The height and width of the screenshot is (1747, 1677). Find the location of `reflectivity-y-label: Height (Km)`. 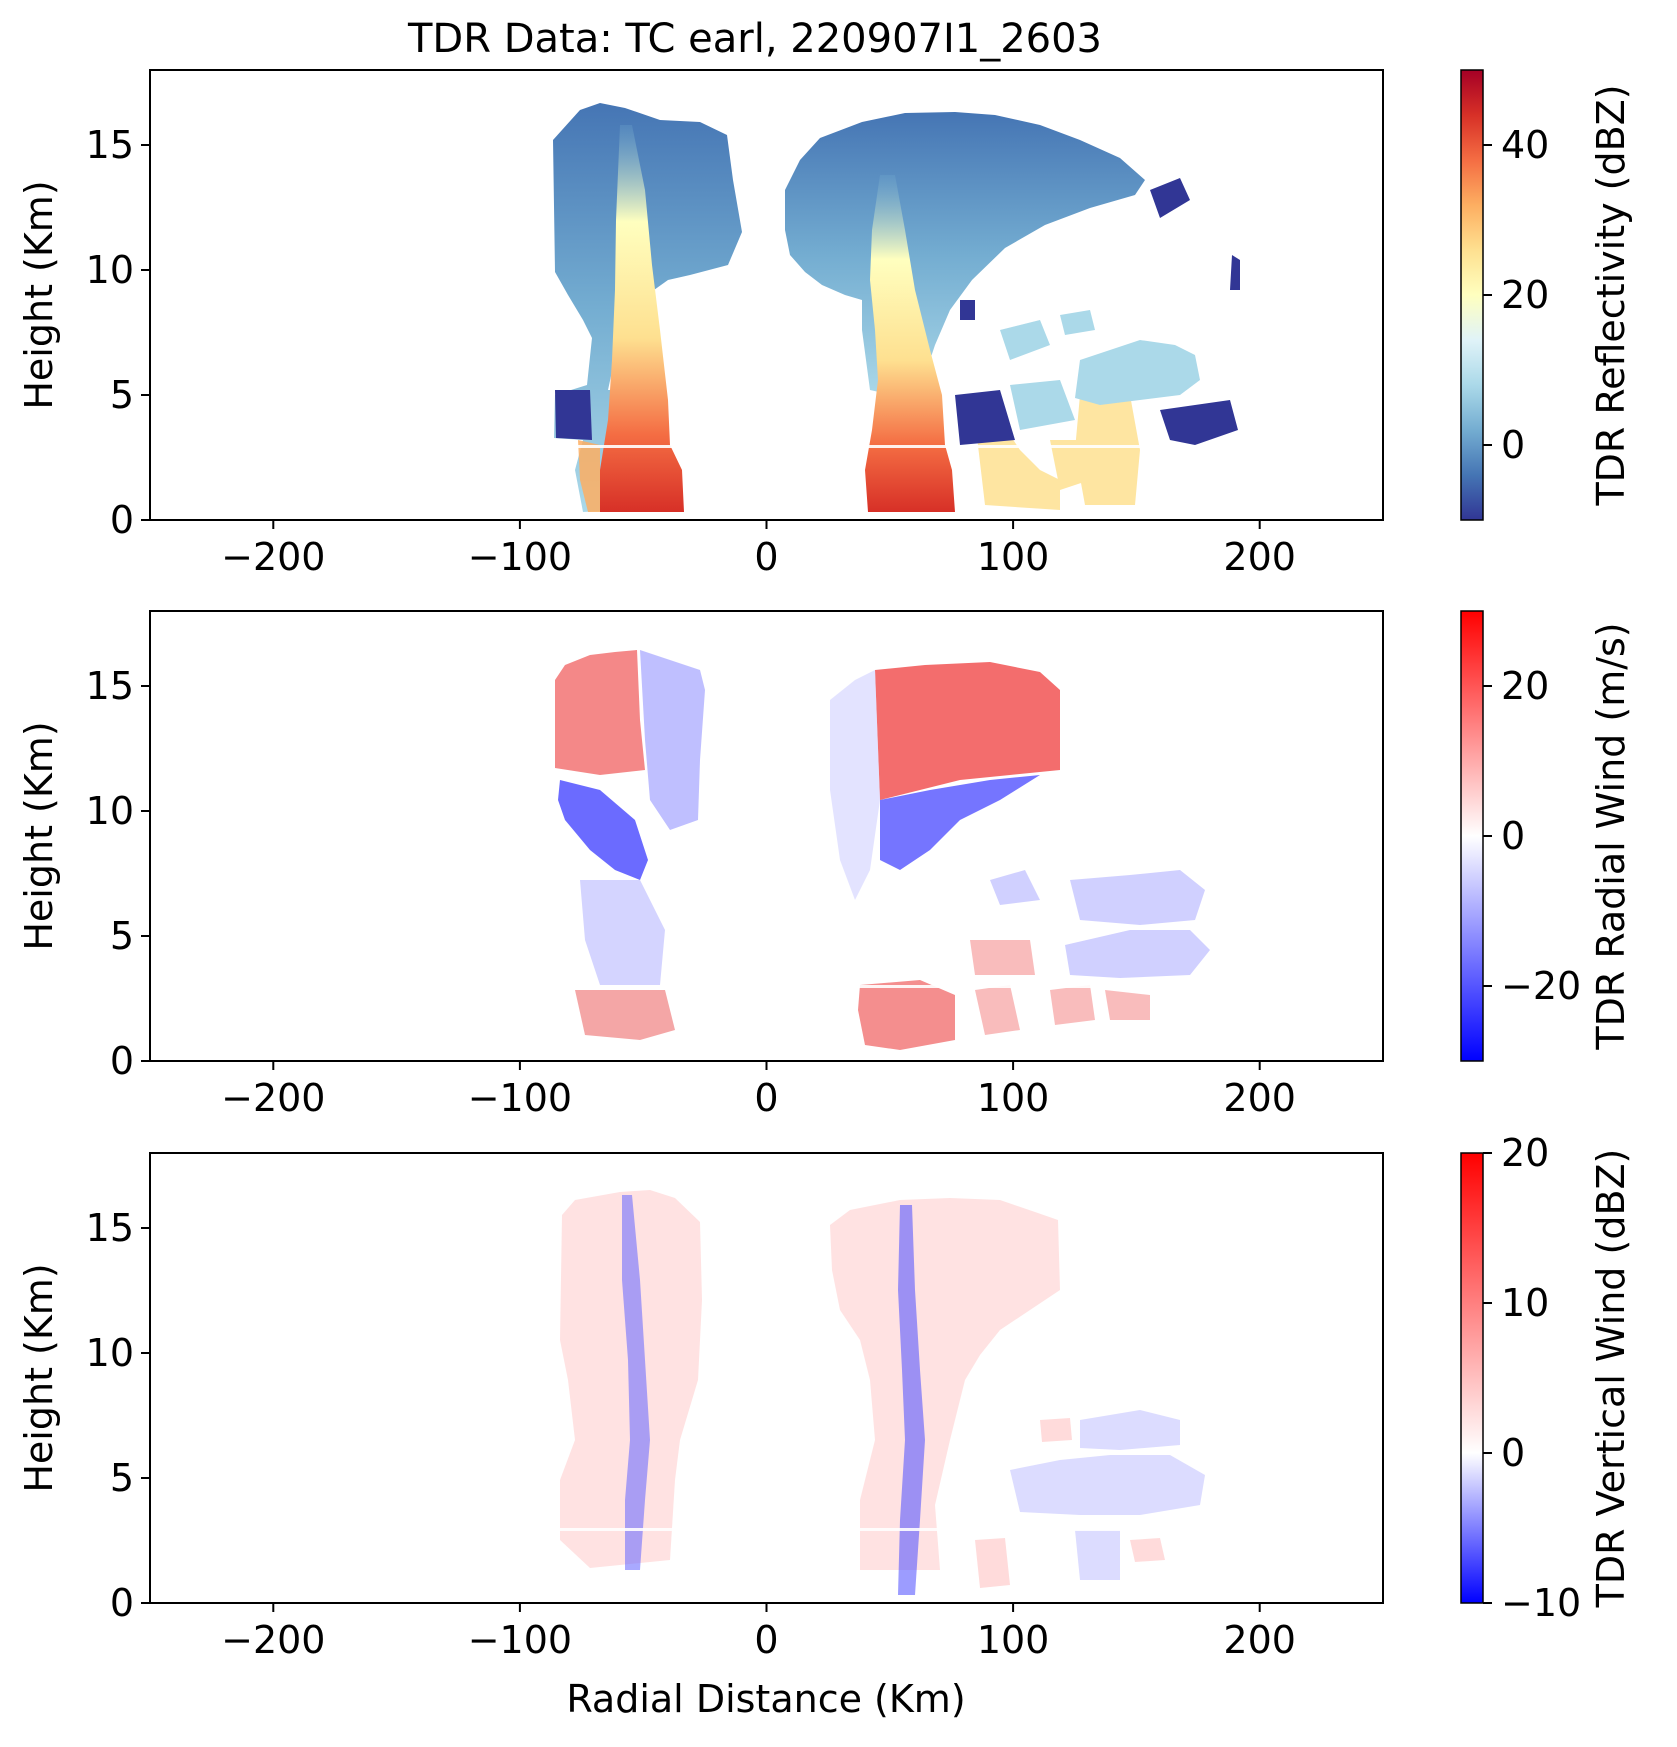

reflectivity-y-label: Height (Km) is located at coordinates (39, 294).